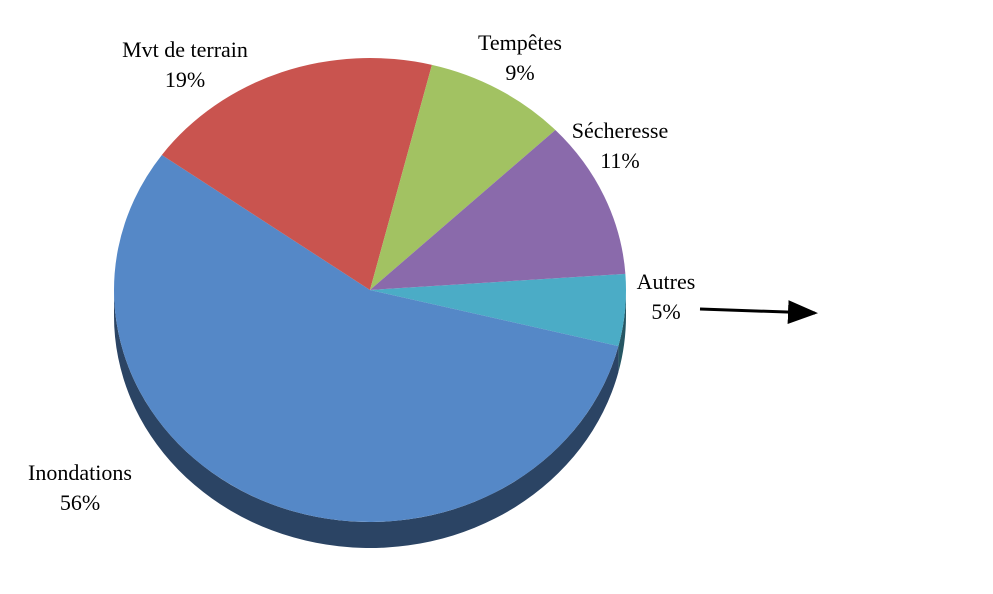 Image resolution: width=993 pixels, height=594 pixels. I want to click on slice-label: Mvt de terrain, so click(185, 49).